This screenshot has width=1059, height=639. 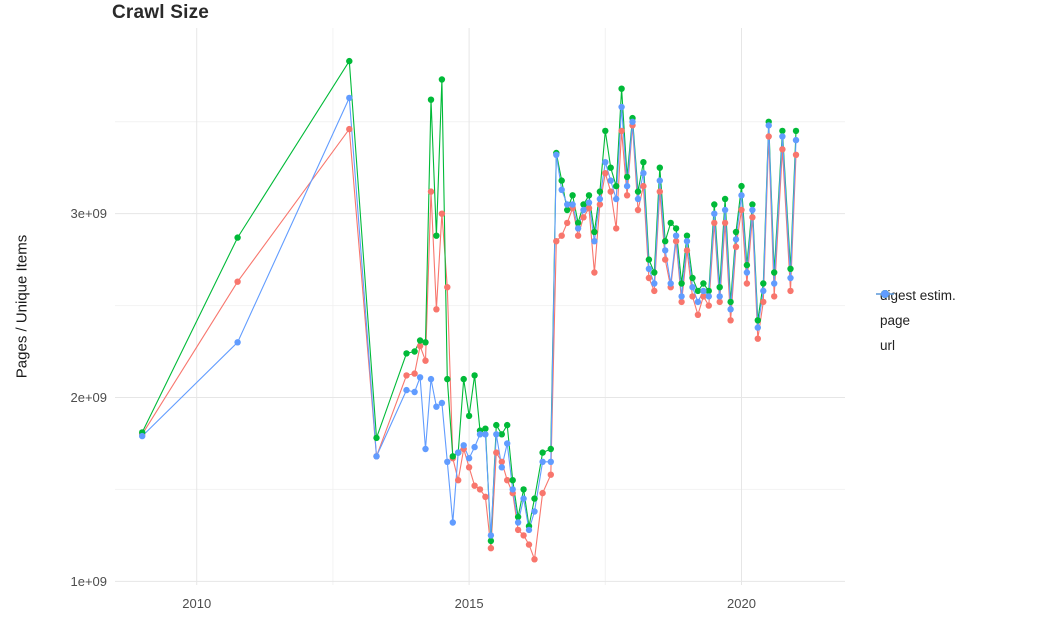 What do you see at coordinates (161, 12) in the screenshot?
I see `chart-title: Crawl Size` at bounding box center [161, 12].